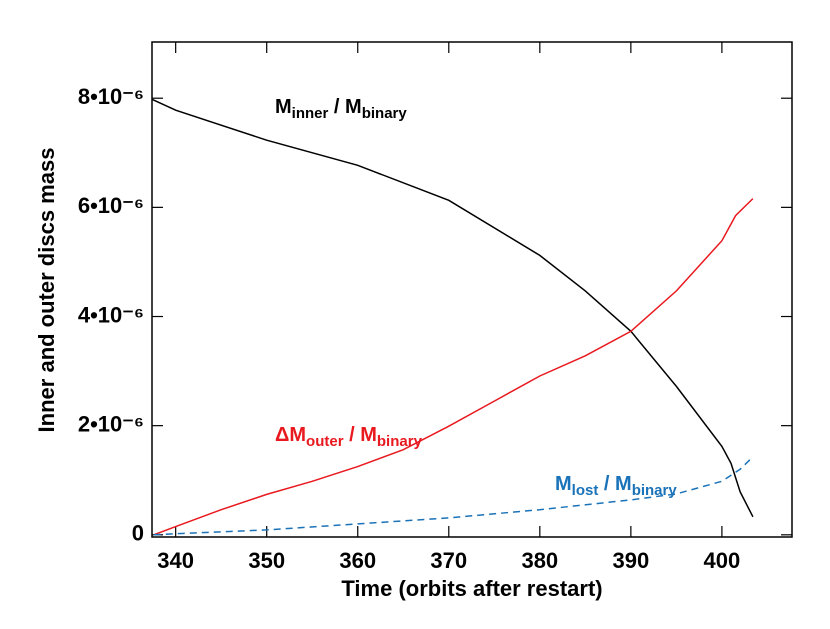 The height and width of the screenshot is (629, 830). What do you see at coordinates (111, 96) in the screenshot?
I see `y-tick-label: 8•10⁻⁶` at bounding box center [111, 96].